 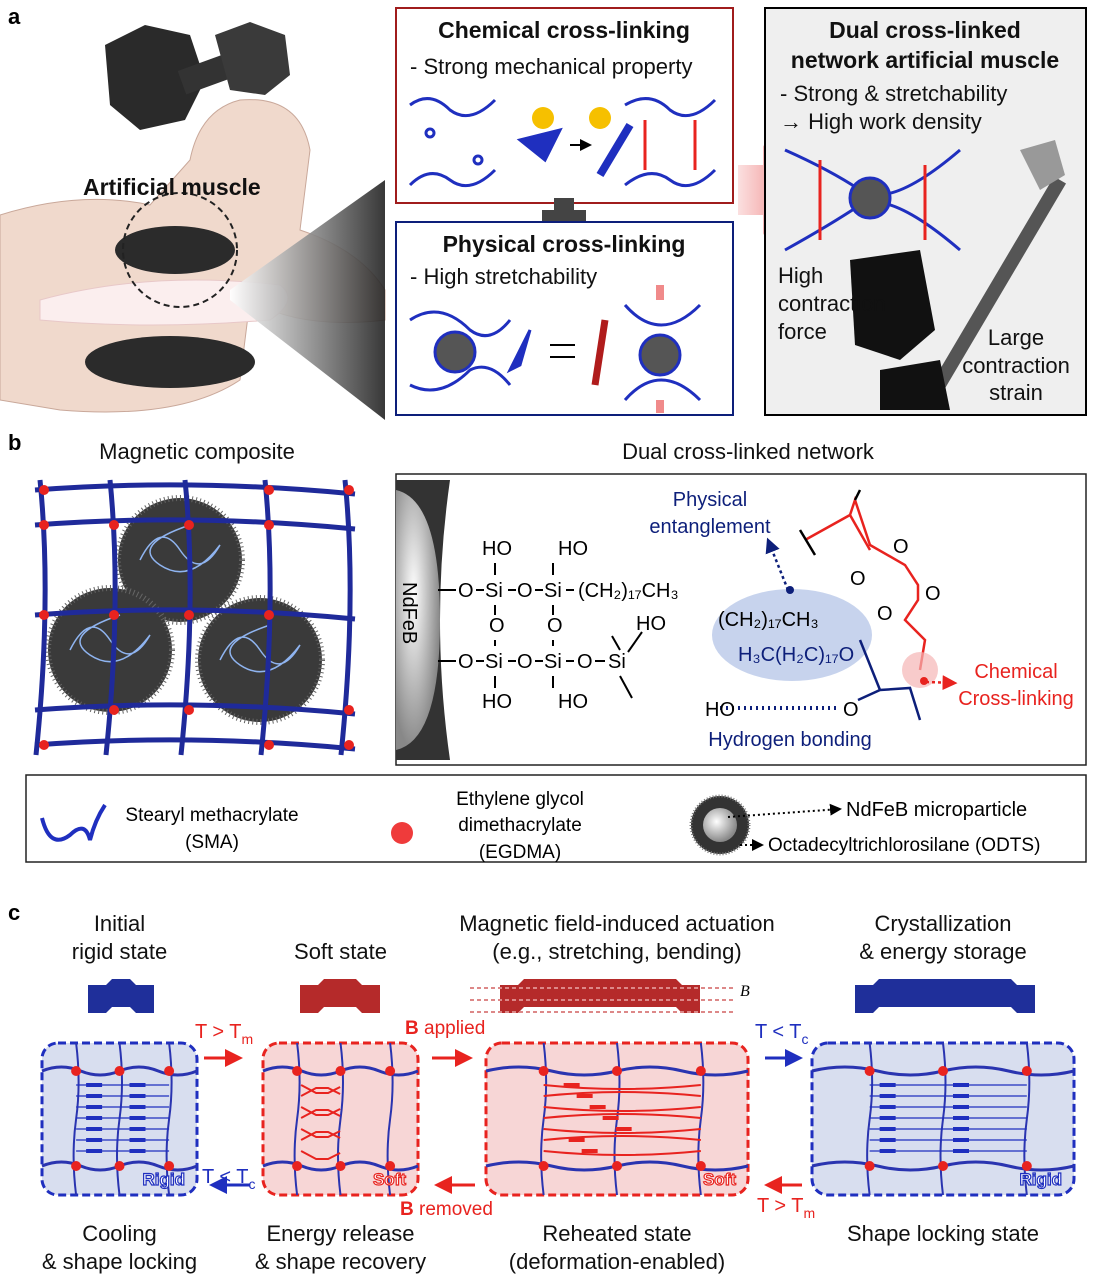 I want to click on state-title-line-2: rigid state, so click(x=119, y=951).